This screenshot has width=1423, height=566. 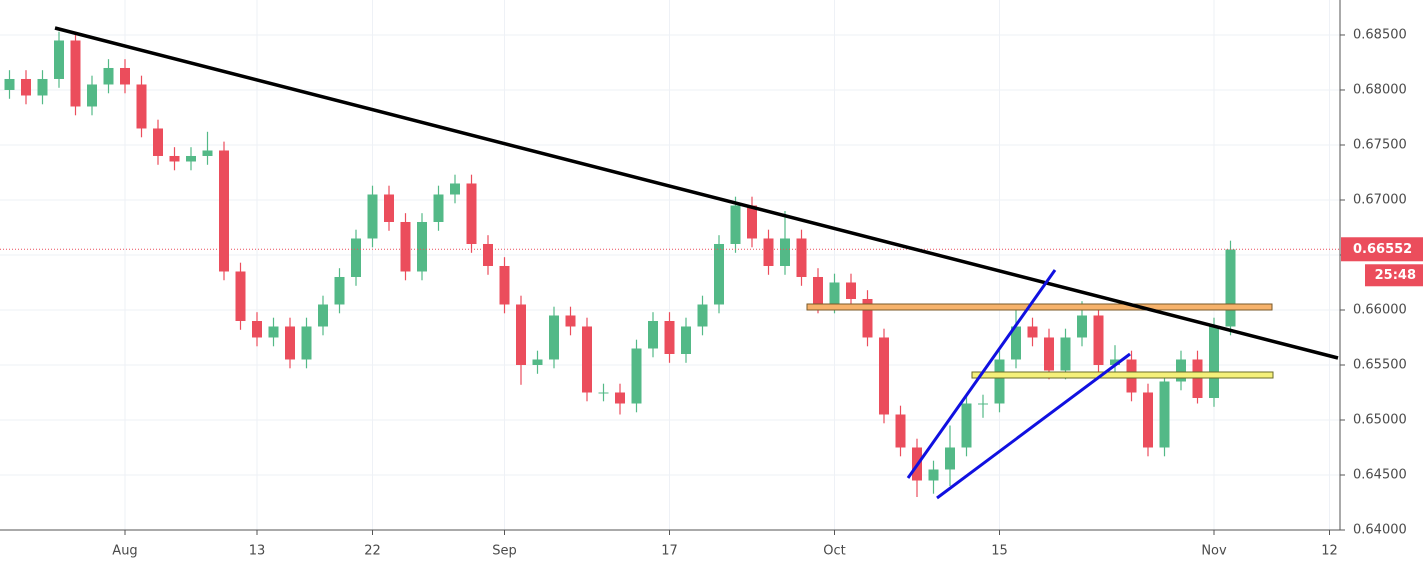 What do you see at coordinates (1380, 144) in the screenshot?
I see `y-tick-label: 0.67500` at bounding box center [1380, 144].